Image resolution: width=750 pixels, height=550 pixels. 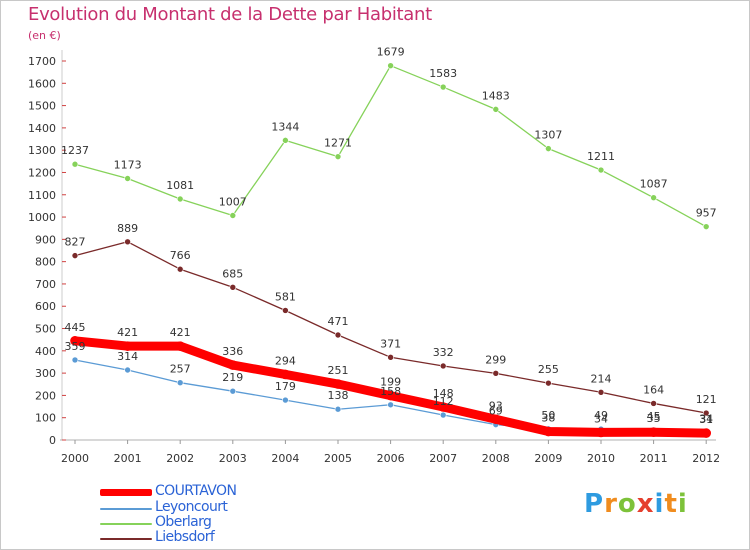 What do you see at coordinates (42, 150) in the screenshot?
I see `y-tick-label: 1300` at bounding box center [42, 150].